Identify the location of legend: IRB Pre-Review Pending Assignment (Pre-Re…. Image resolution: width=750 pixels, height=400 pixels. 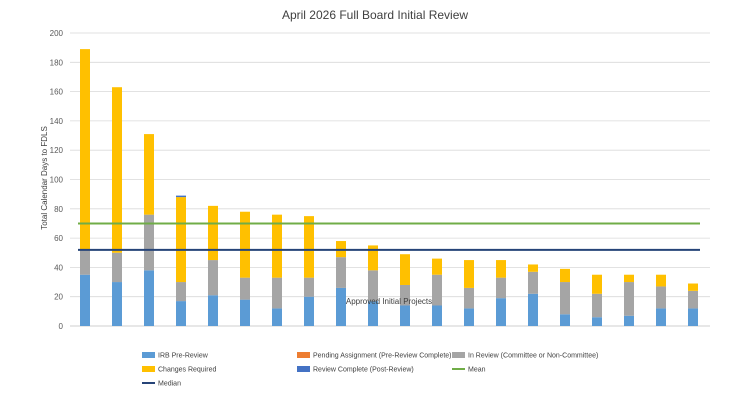
(370, 370).